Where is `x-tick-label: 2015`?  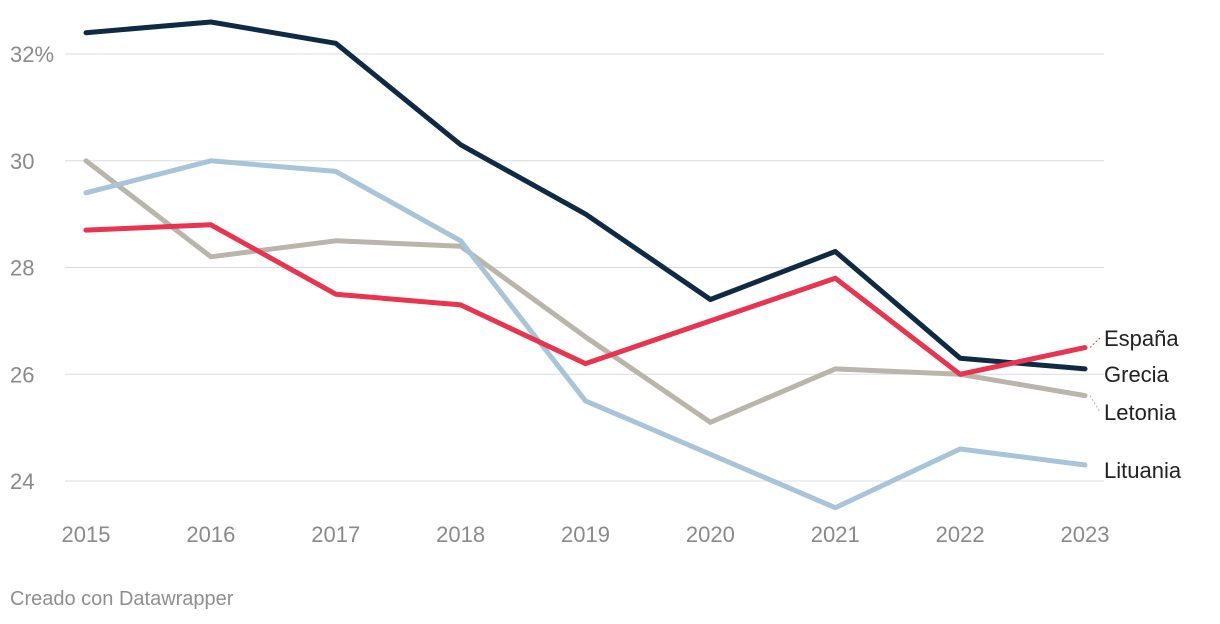 x-tick-label: 2015 is located at coordinates (86, 534).